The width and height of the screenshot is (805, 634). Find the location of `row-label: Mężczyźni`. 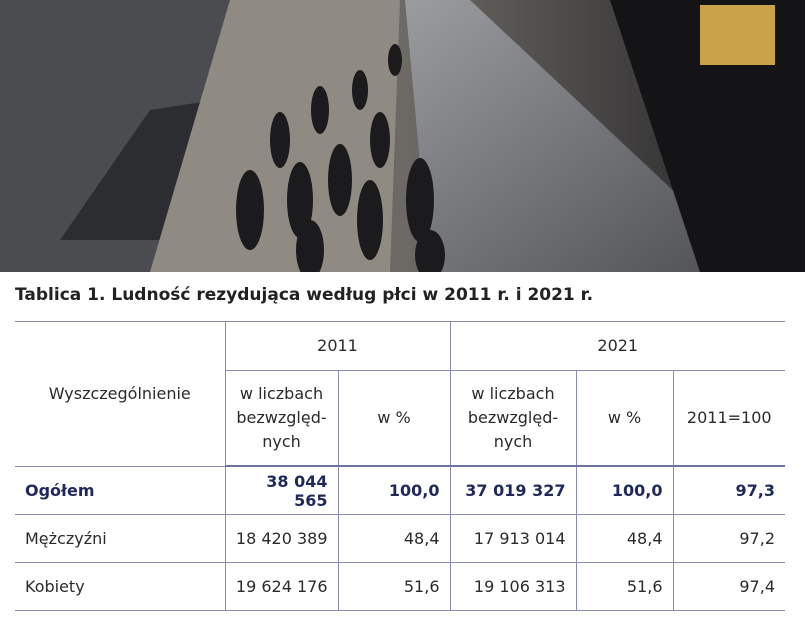

row-label: Mężczyźni is located at coordinates (120, 538).